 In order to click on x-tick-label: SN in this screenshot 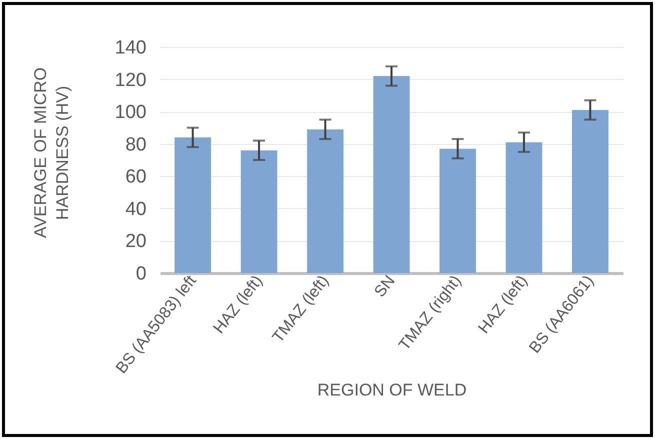, I will do `click(385, 286)`.